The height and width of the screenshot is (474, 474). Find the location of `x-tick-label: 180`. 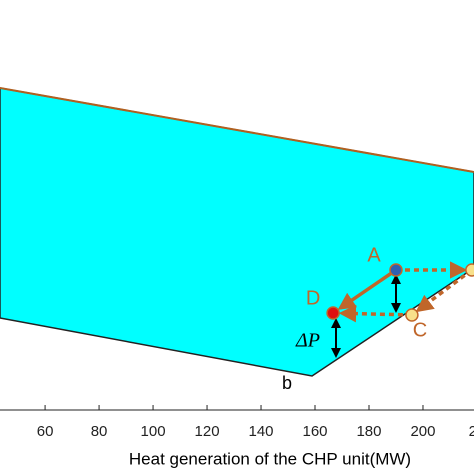

x-tick-label: 180 is located at coordinates (368, 431).